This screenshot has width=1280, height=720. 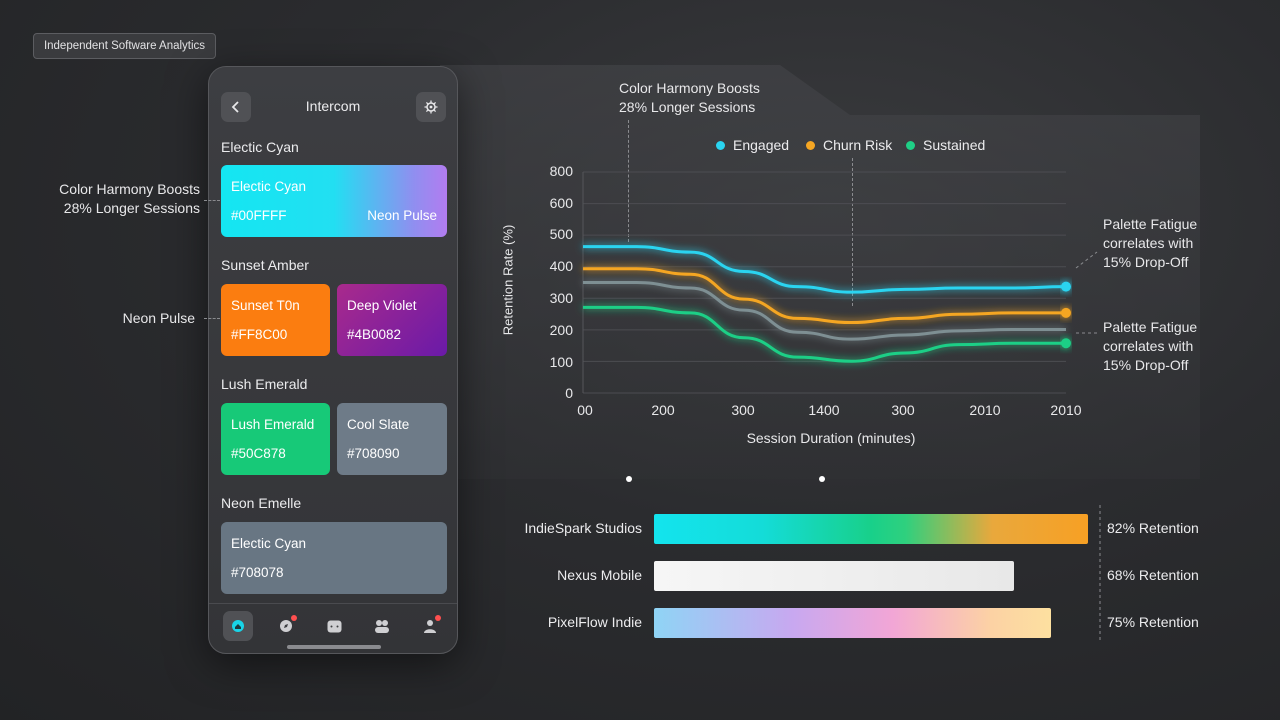 What do you see at coordinates (1153, 528) in the screenshot?
I see `bar-value-label: 82% Retention` at bounding box center [1153, 528].